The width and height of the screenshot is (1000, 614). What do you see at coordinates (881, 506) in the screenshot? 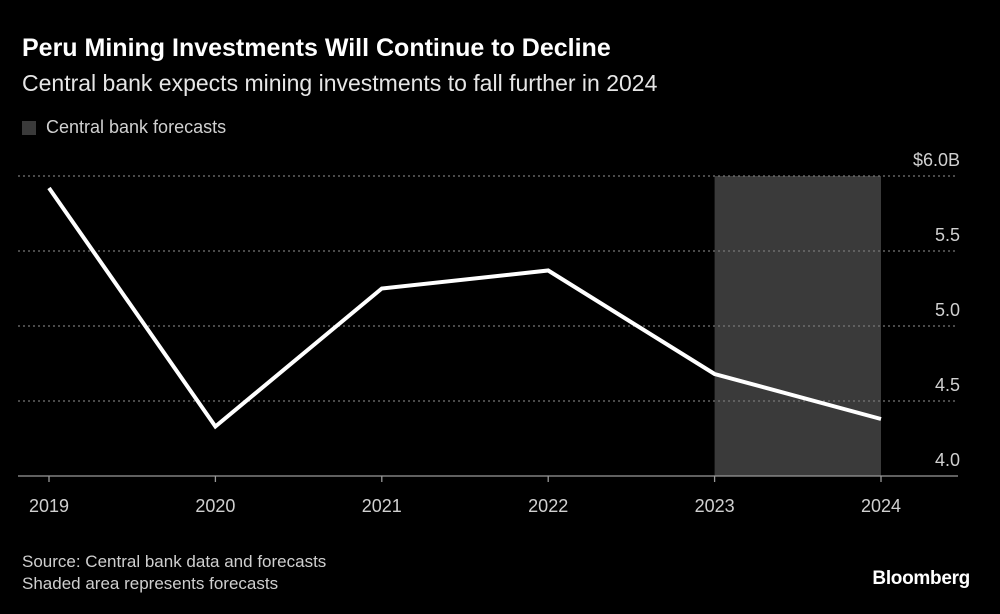
I see `x-tick-label: 2024` at bounding box center [881, 506].